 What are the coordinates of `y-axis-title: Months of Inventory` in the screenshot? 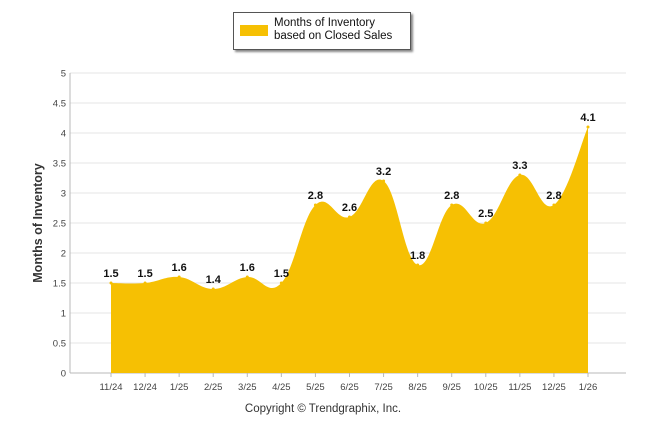 It's located at (38, 223).